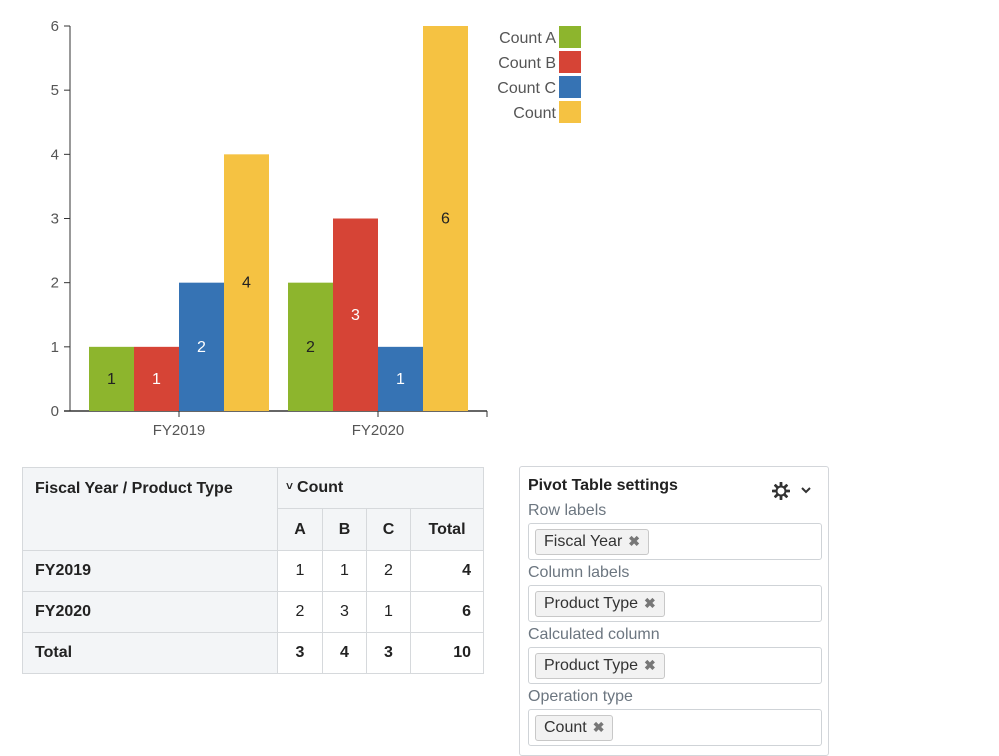 Image resolution: width=999 pixels, height=756 pixels. What do you see at coordinates (55, 90) in the screenshot?
I see `y-tick-label: 5` at bounding box center [55, 90].